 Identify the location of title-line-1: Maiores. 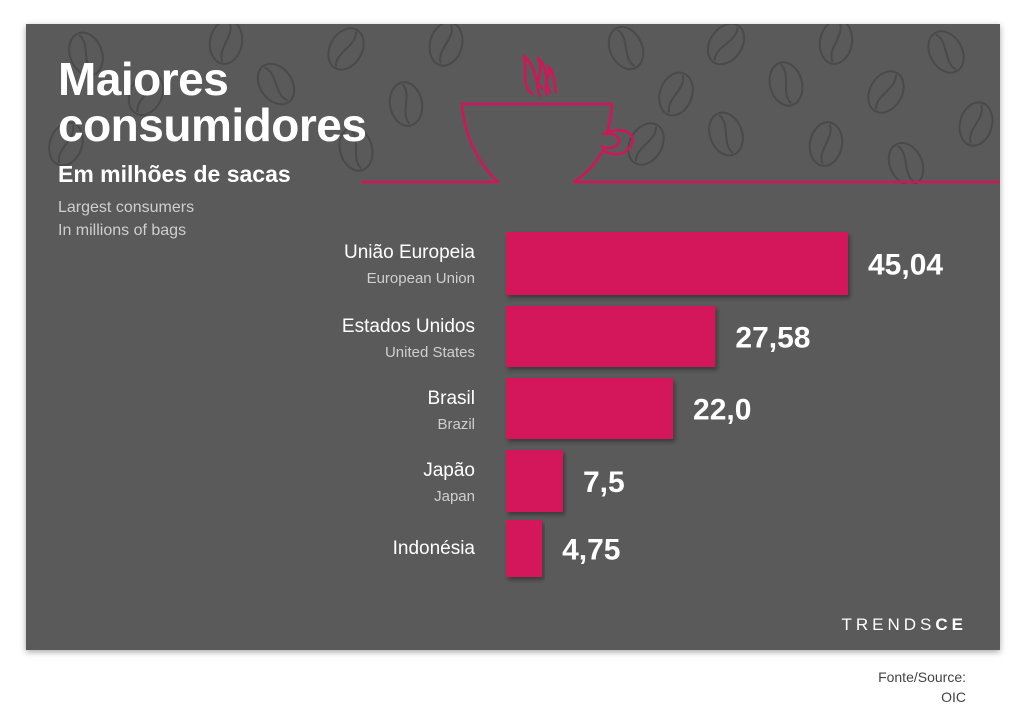
(143, 79).